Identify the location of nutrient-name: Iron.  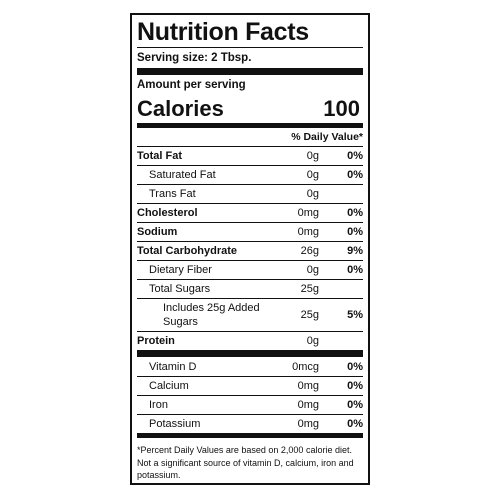
(158, 405).